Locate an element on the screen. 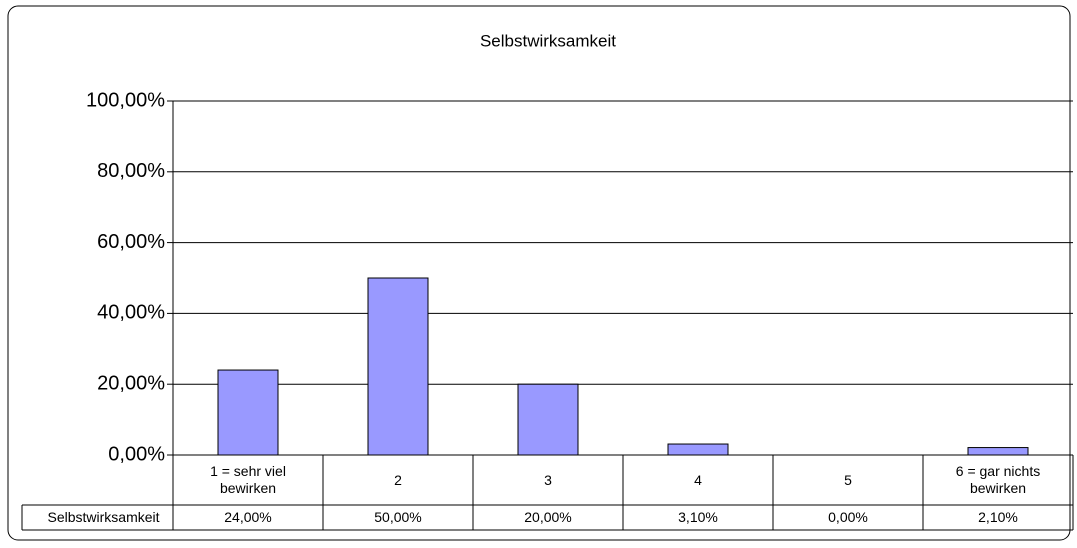 This screenshot has width=1077, height=548. table-value: 50,00% is located at coordinates (398, 517).